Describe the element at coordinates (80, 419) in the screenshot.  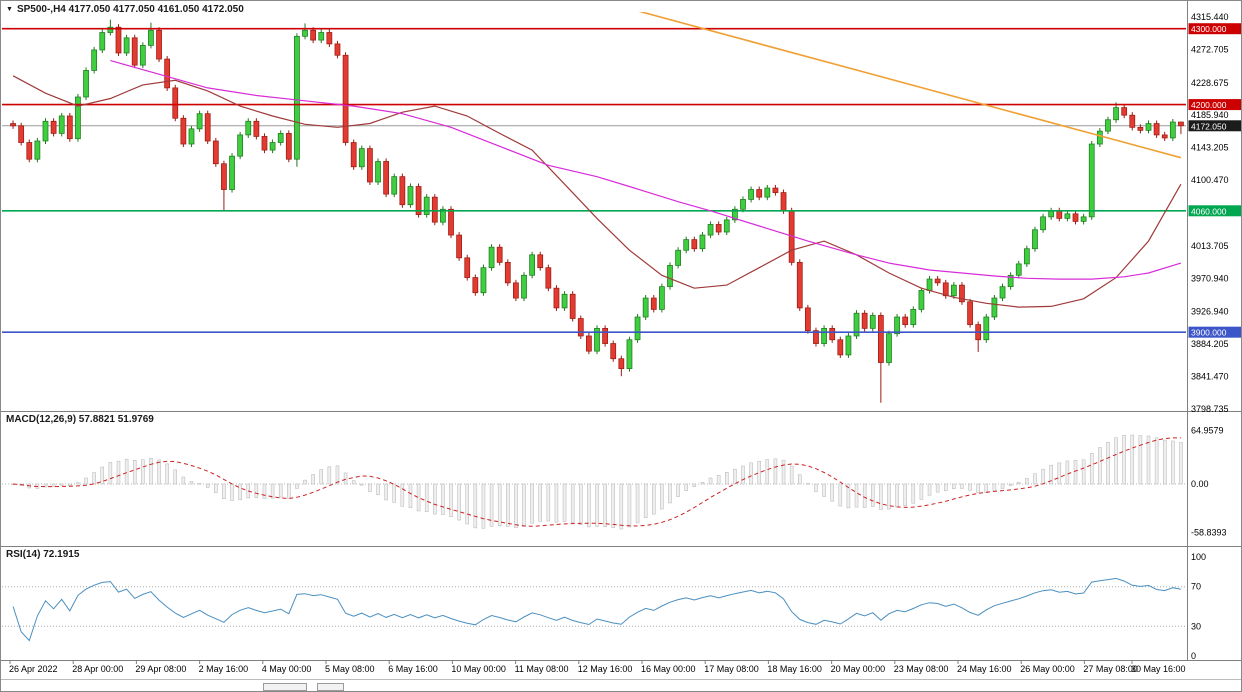
I see `macd-indicator-label: MACD(12,26,9) 57.8821 51.9769` at that location.